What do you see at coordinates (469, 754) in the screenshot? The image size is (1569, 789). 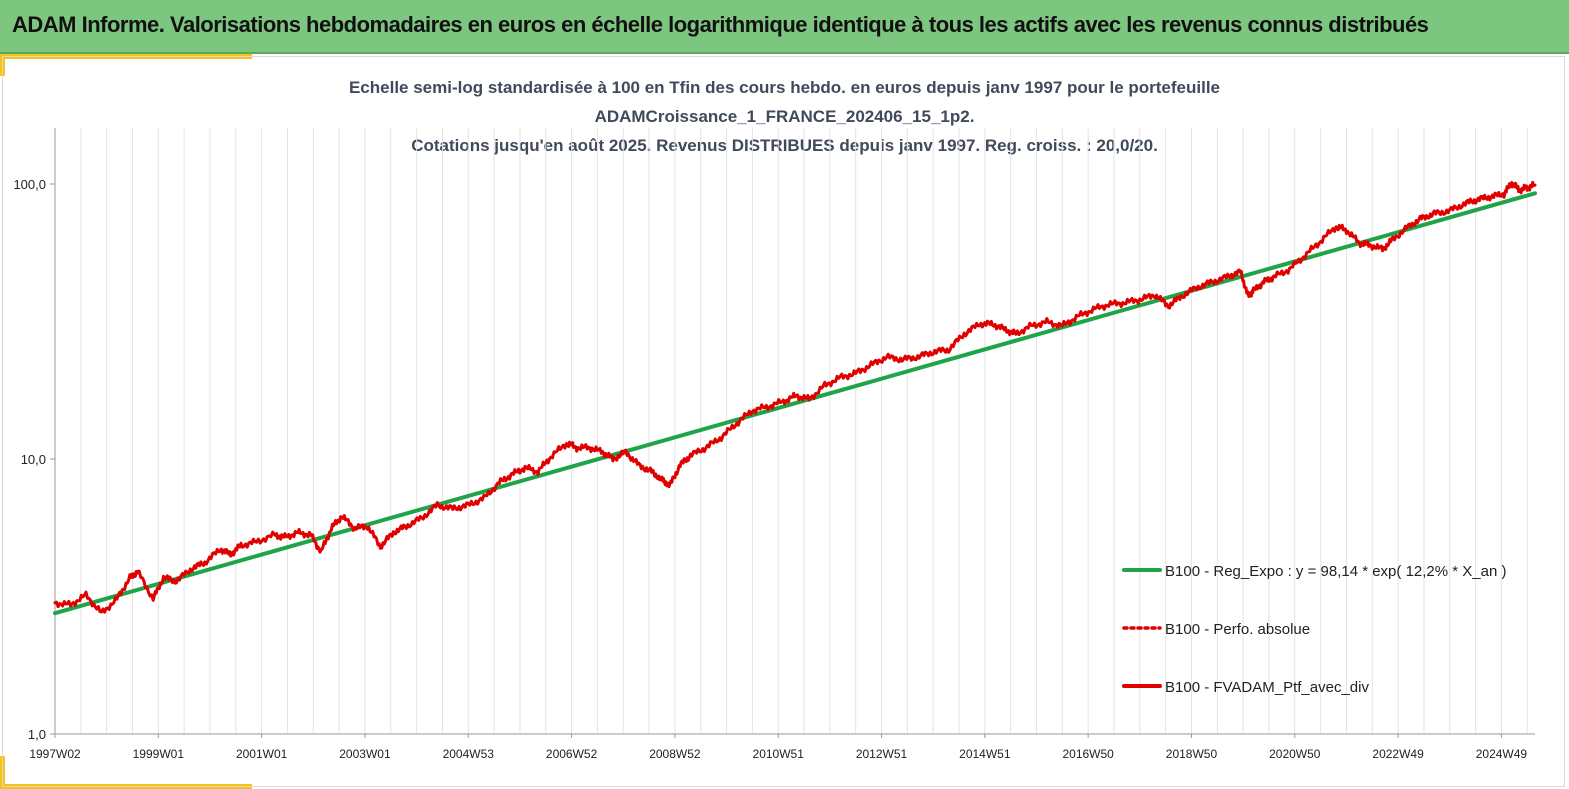 I see `x-tick-label: 2004W53` at bounding box center [469, 754].